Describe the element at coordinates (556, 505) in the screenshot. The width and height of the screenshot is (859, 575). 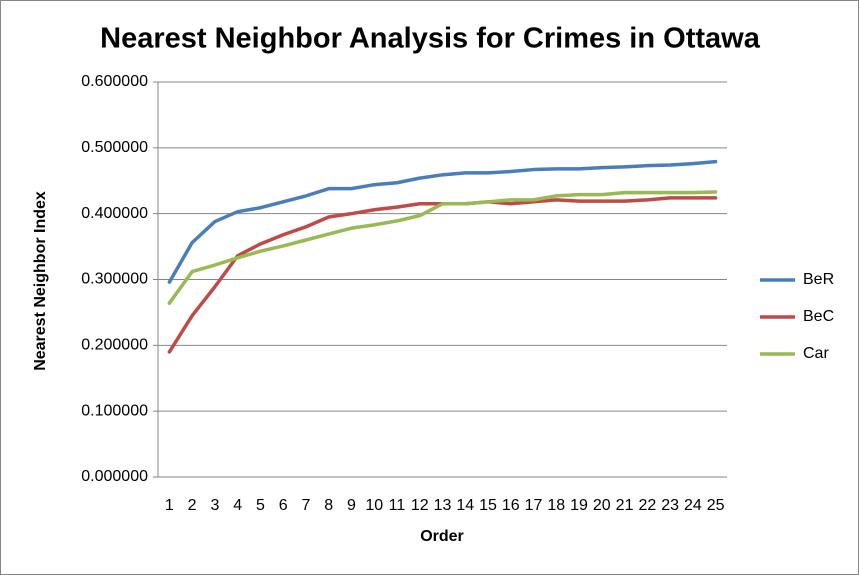
I see `x-tick-label: 18` at that location.